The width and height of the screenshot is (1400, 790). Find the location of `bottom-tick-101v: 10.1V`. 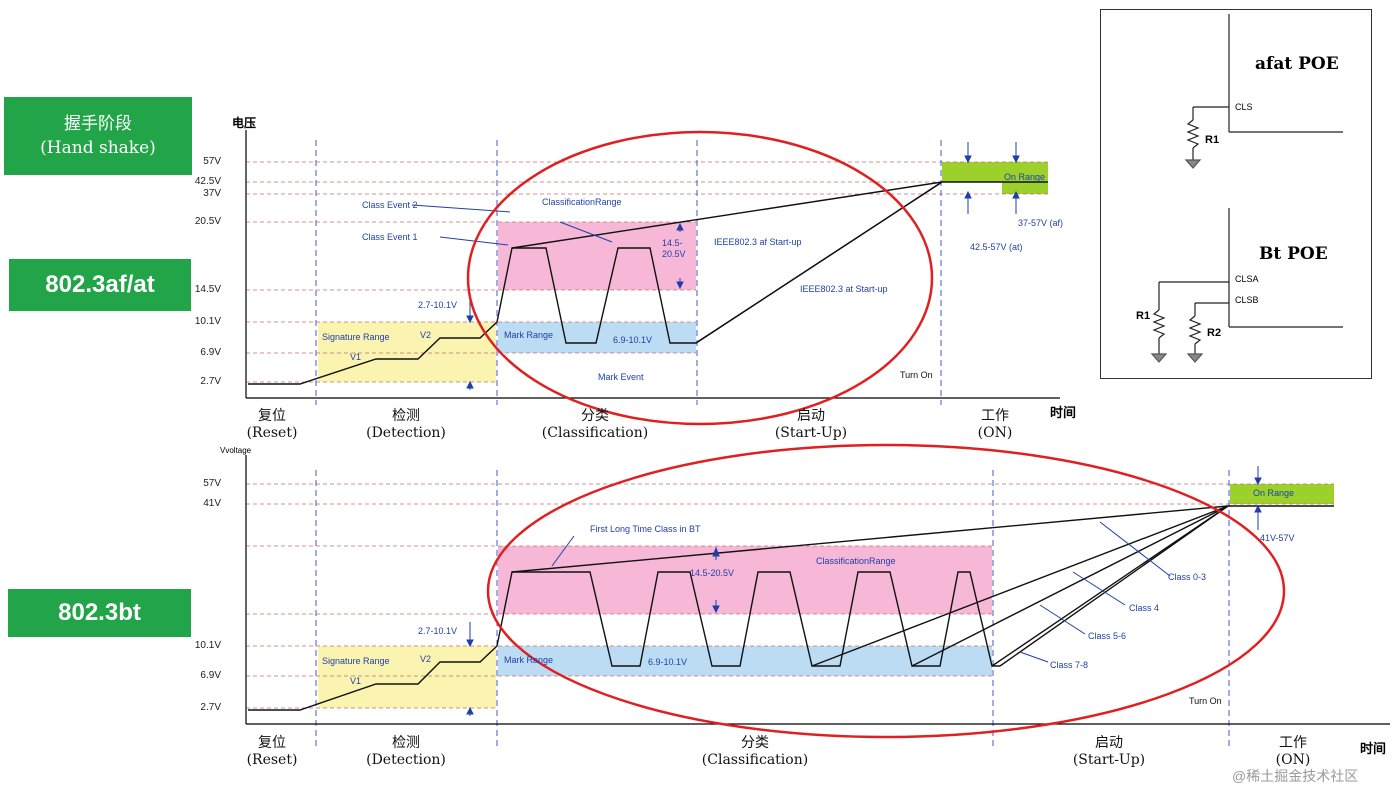

bottom-tick-101v: 10.1V is located at coordinates (207, 645).